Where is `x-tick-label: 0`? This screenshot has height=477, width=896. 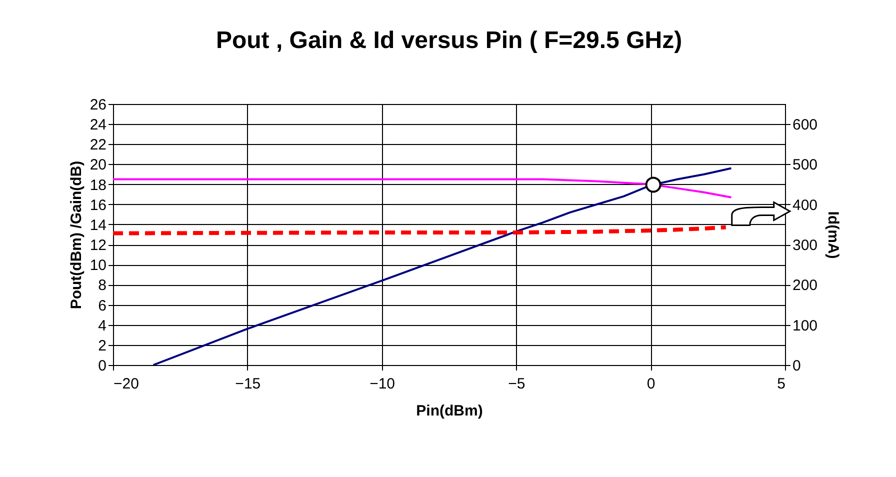
x-tick-label: 0 is located at coordinates (651, 384).